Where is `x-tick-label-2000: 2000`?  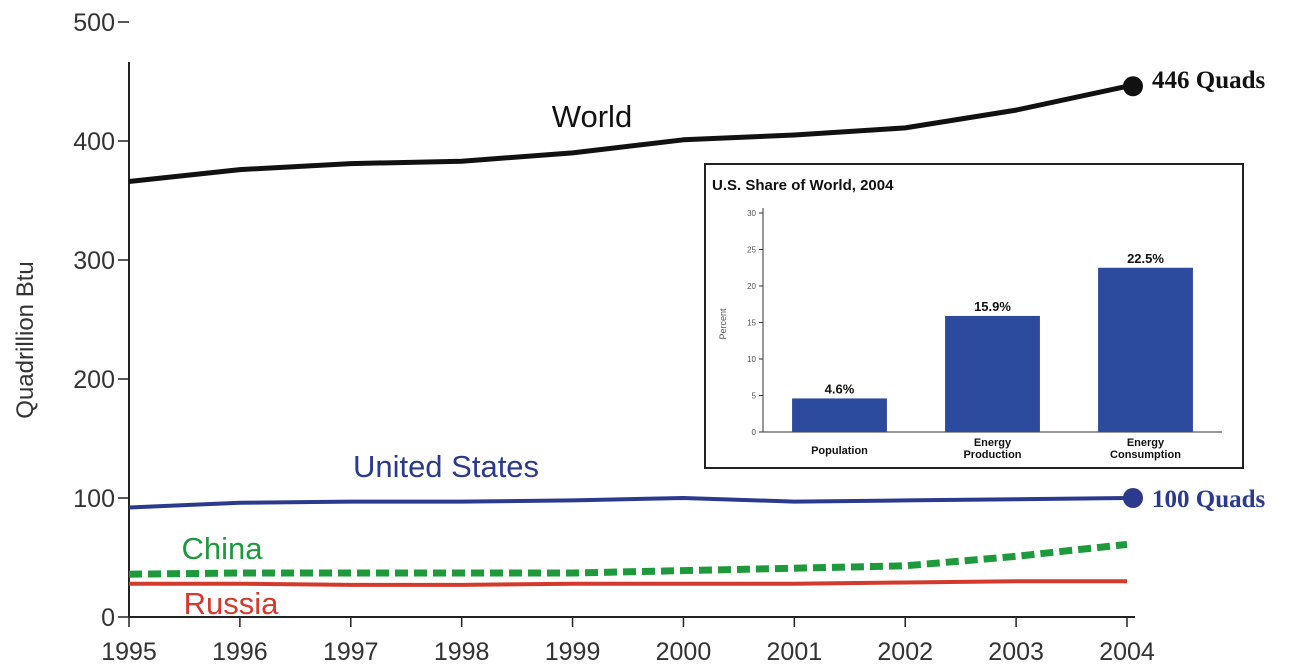 x-tick-label-2000: 2000 is located at coordinates (684, 652).